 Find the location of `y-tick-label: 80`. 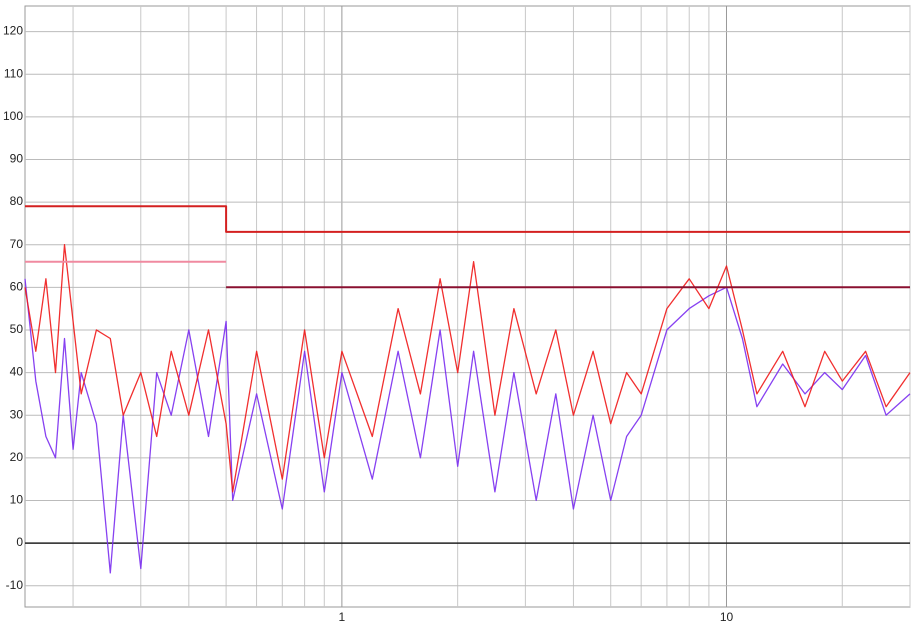

y-tick-label: 80 is located at coordinates (17, 201).